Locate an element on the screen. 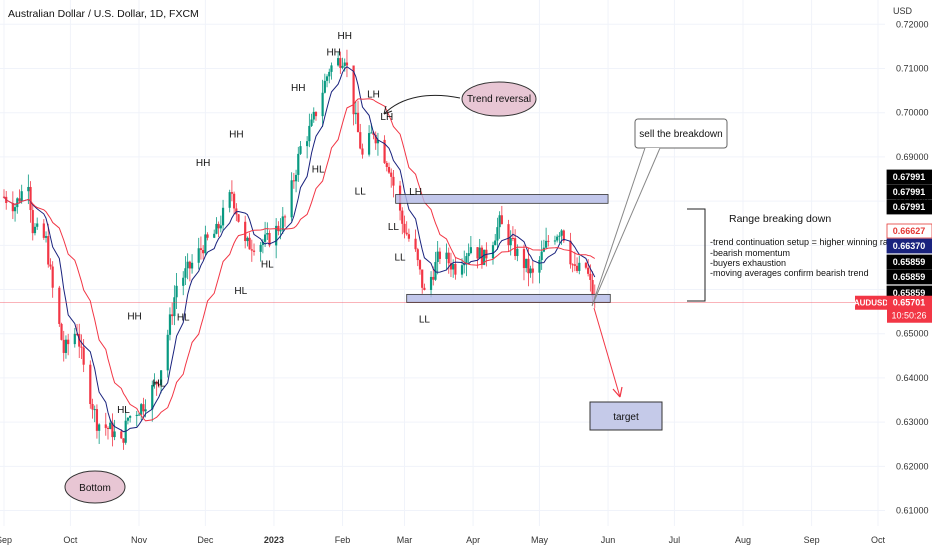 The height and width of the screenshot is (550, 932). last-price-badge is located at coordinates (909, 309).